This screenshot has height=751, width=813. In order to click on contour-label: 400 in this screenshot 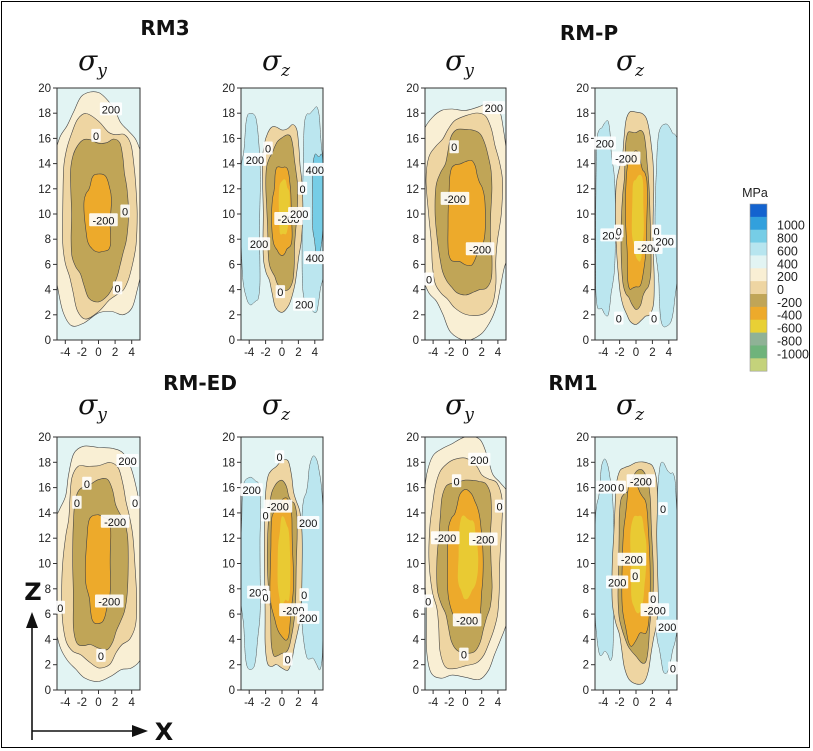, I will do `click(314, 258)`.